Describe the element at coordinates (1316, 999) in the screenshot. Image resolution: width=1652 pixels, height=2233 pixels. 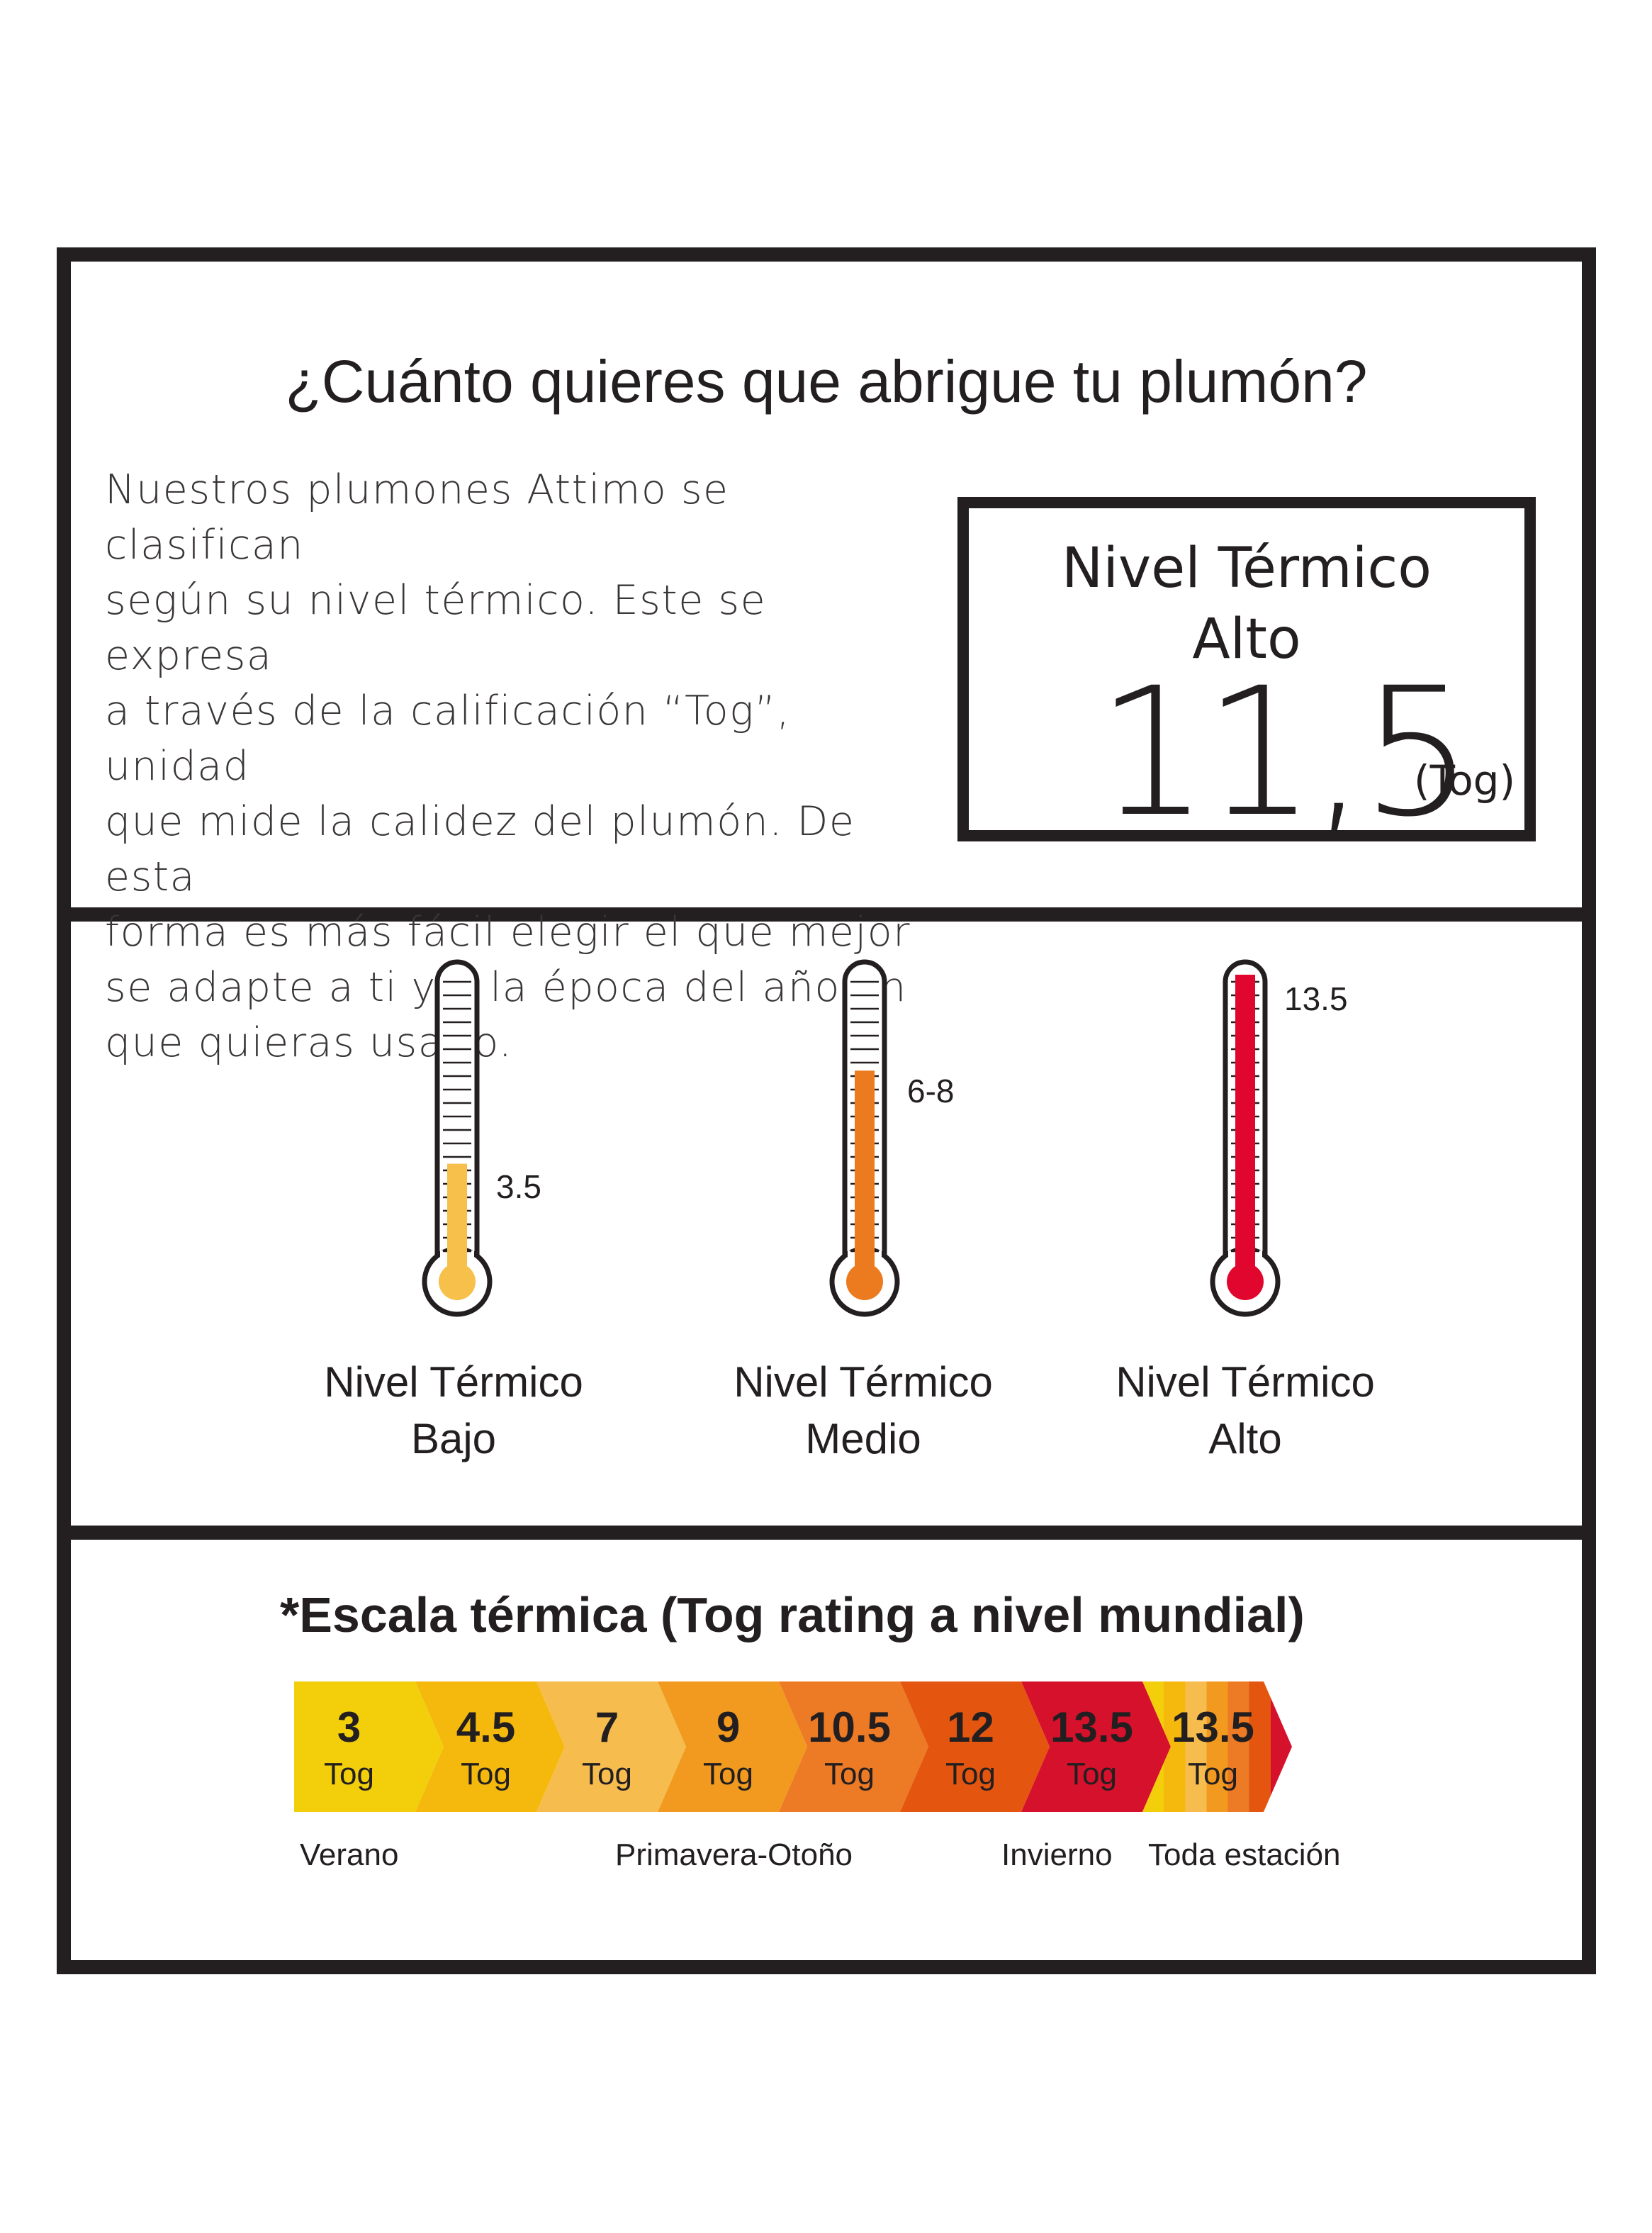
I see `thermometer-high-value: 13.5` at that location.